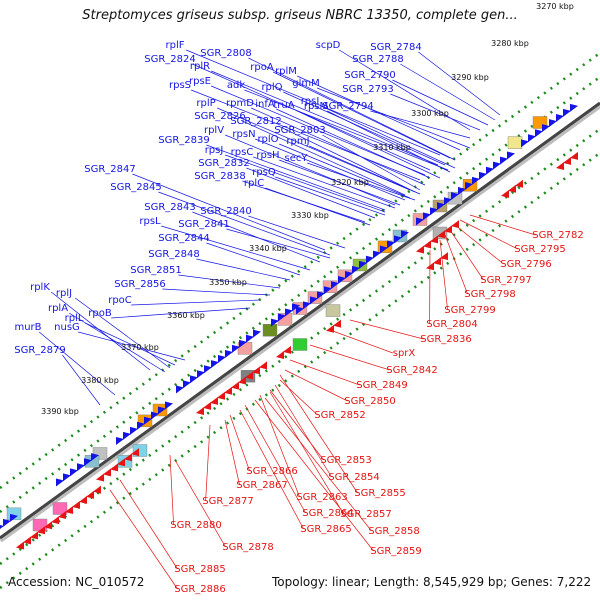 The width and height of the screenshot is (600, 600). Describe the element at coordinates (526, 264) in the screenshot. I see `gene-label-SGR_2796: SGR_2796` at that location.